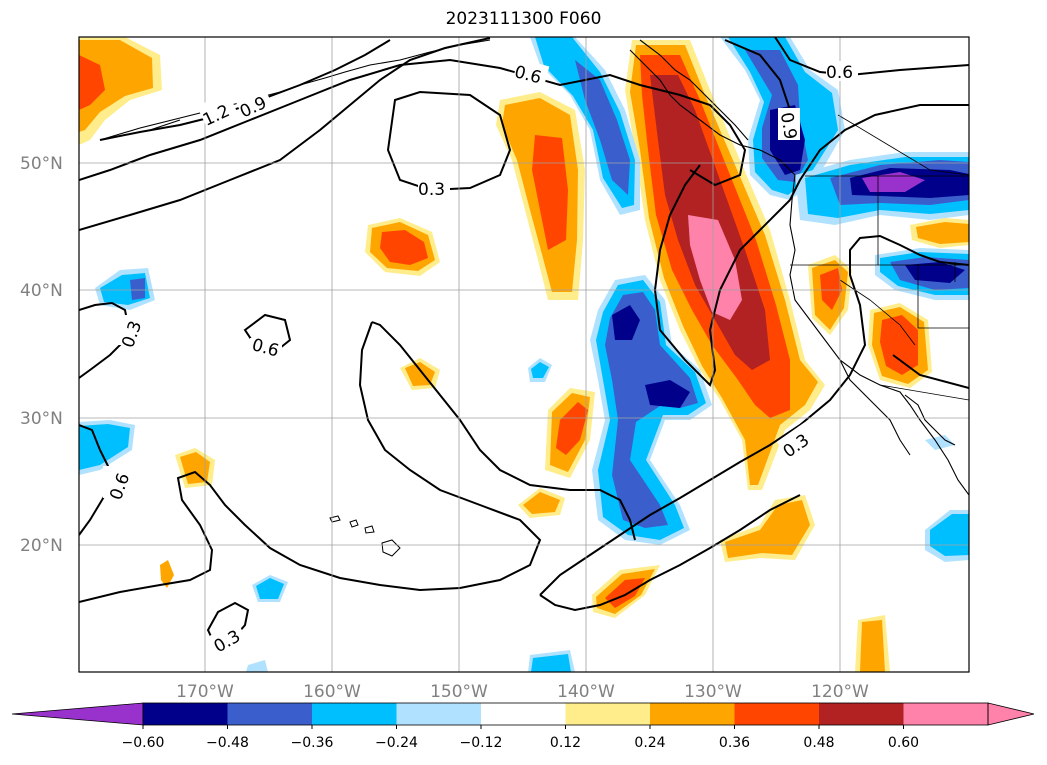  What do you see at coordinates (41, 419) in the screenshot?
I see `lat-label: 30°N` at bounding box center [41, 419].